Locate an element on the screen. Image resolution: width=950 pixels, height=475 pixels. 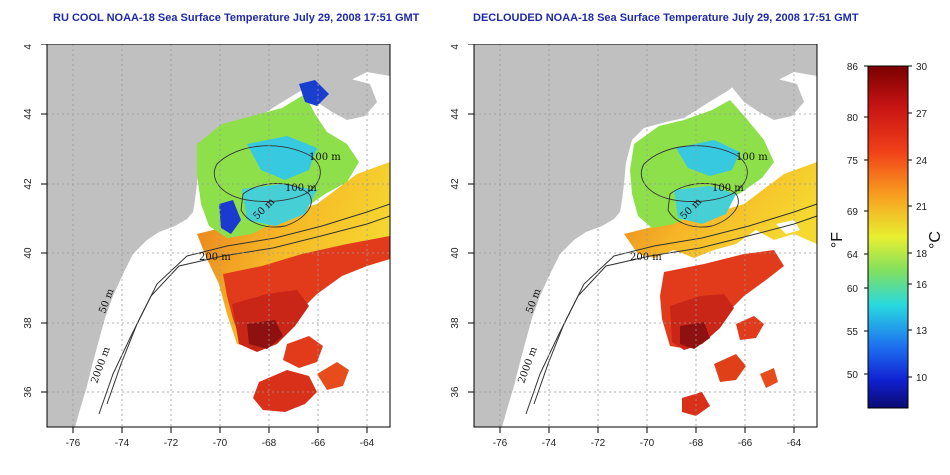
sst-warm-water is located at coordinates (720, 210).